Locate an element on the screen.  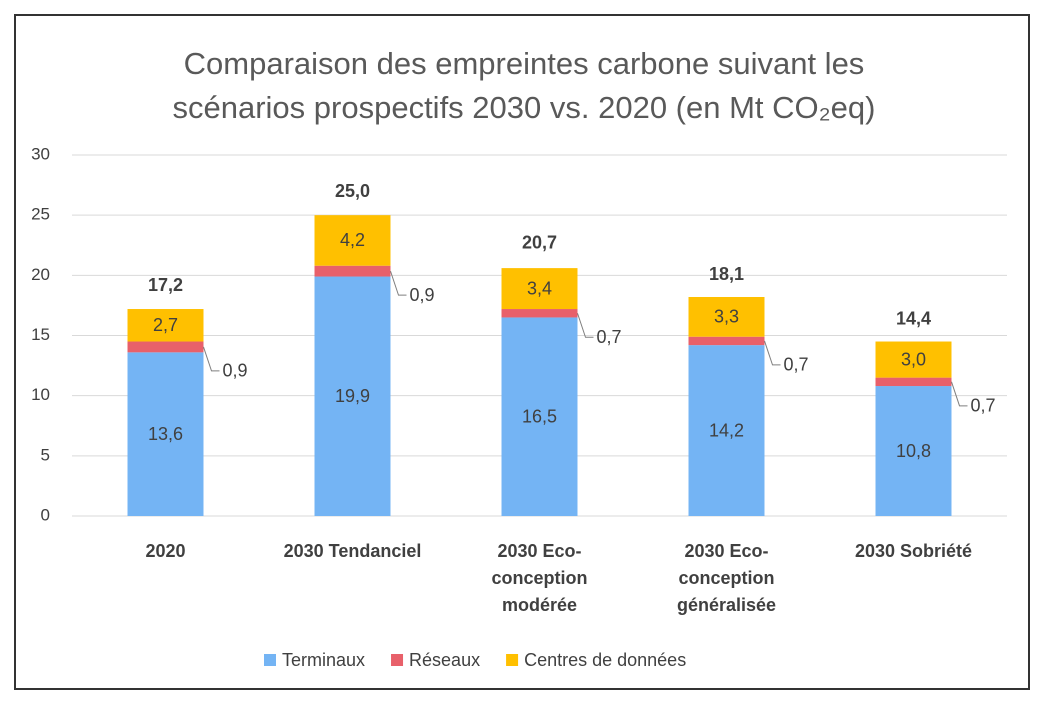
x-tick-label: 2030 Eco- conception généralisée is located at coordinates (726, 578).